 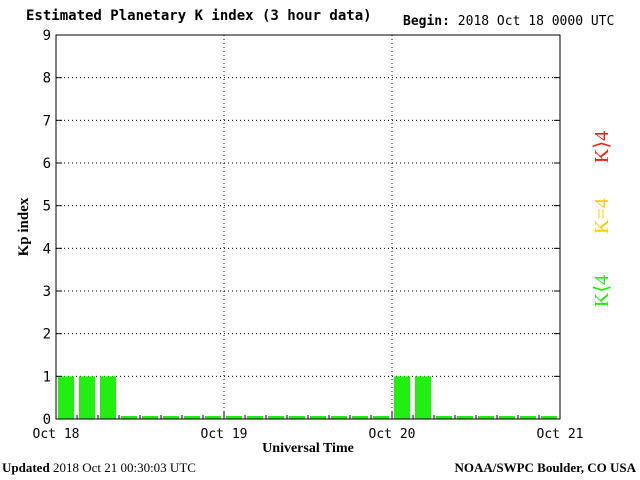 What do you see at coordinates (24, 226) in the screenshot?
I see `y-axis-label: Kp index` at bounding box center [24, 226].